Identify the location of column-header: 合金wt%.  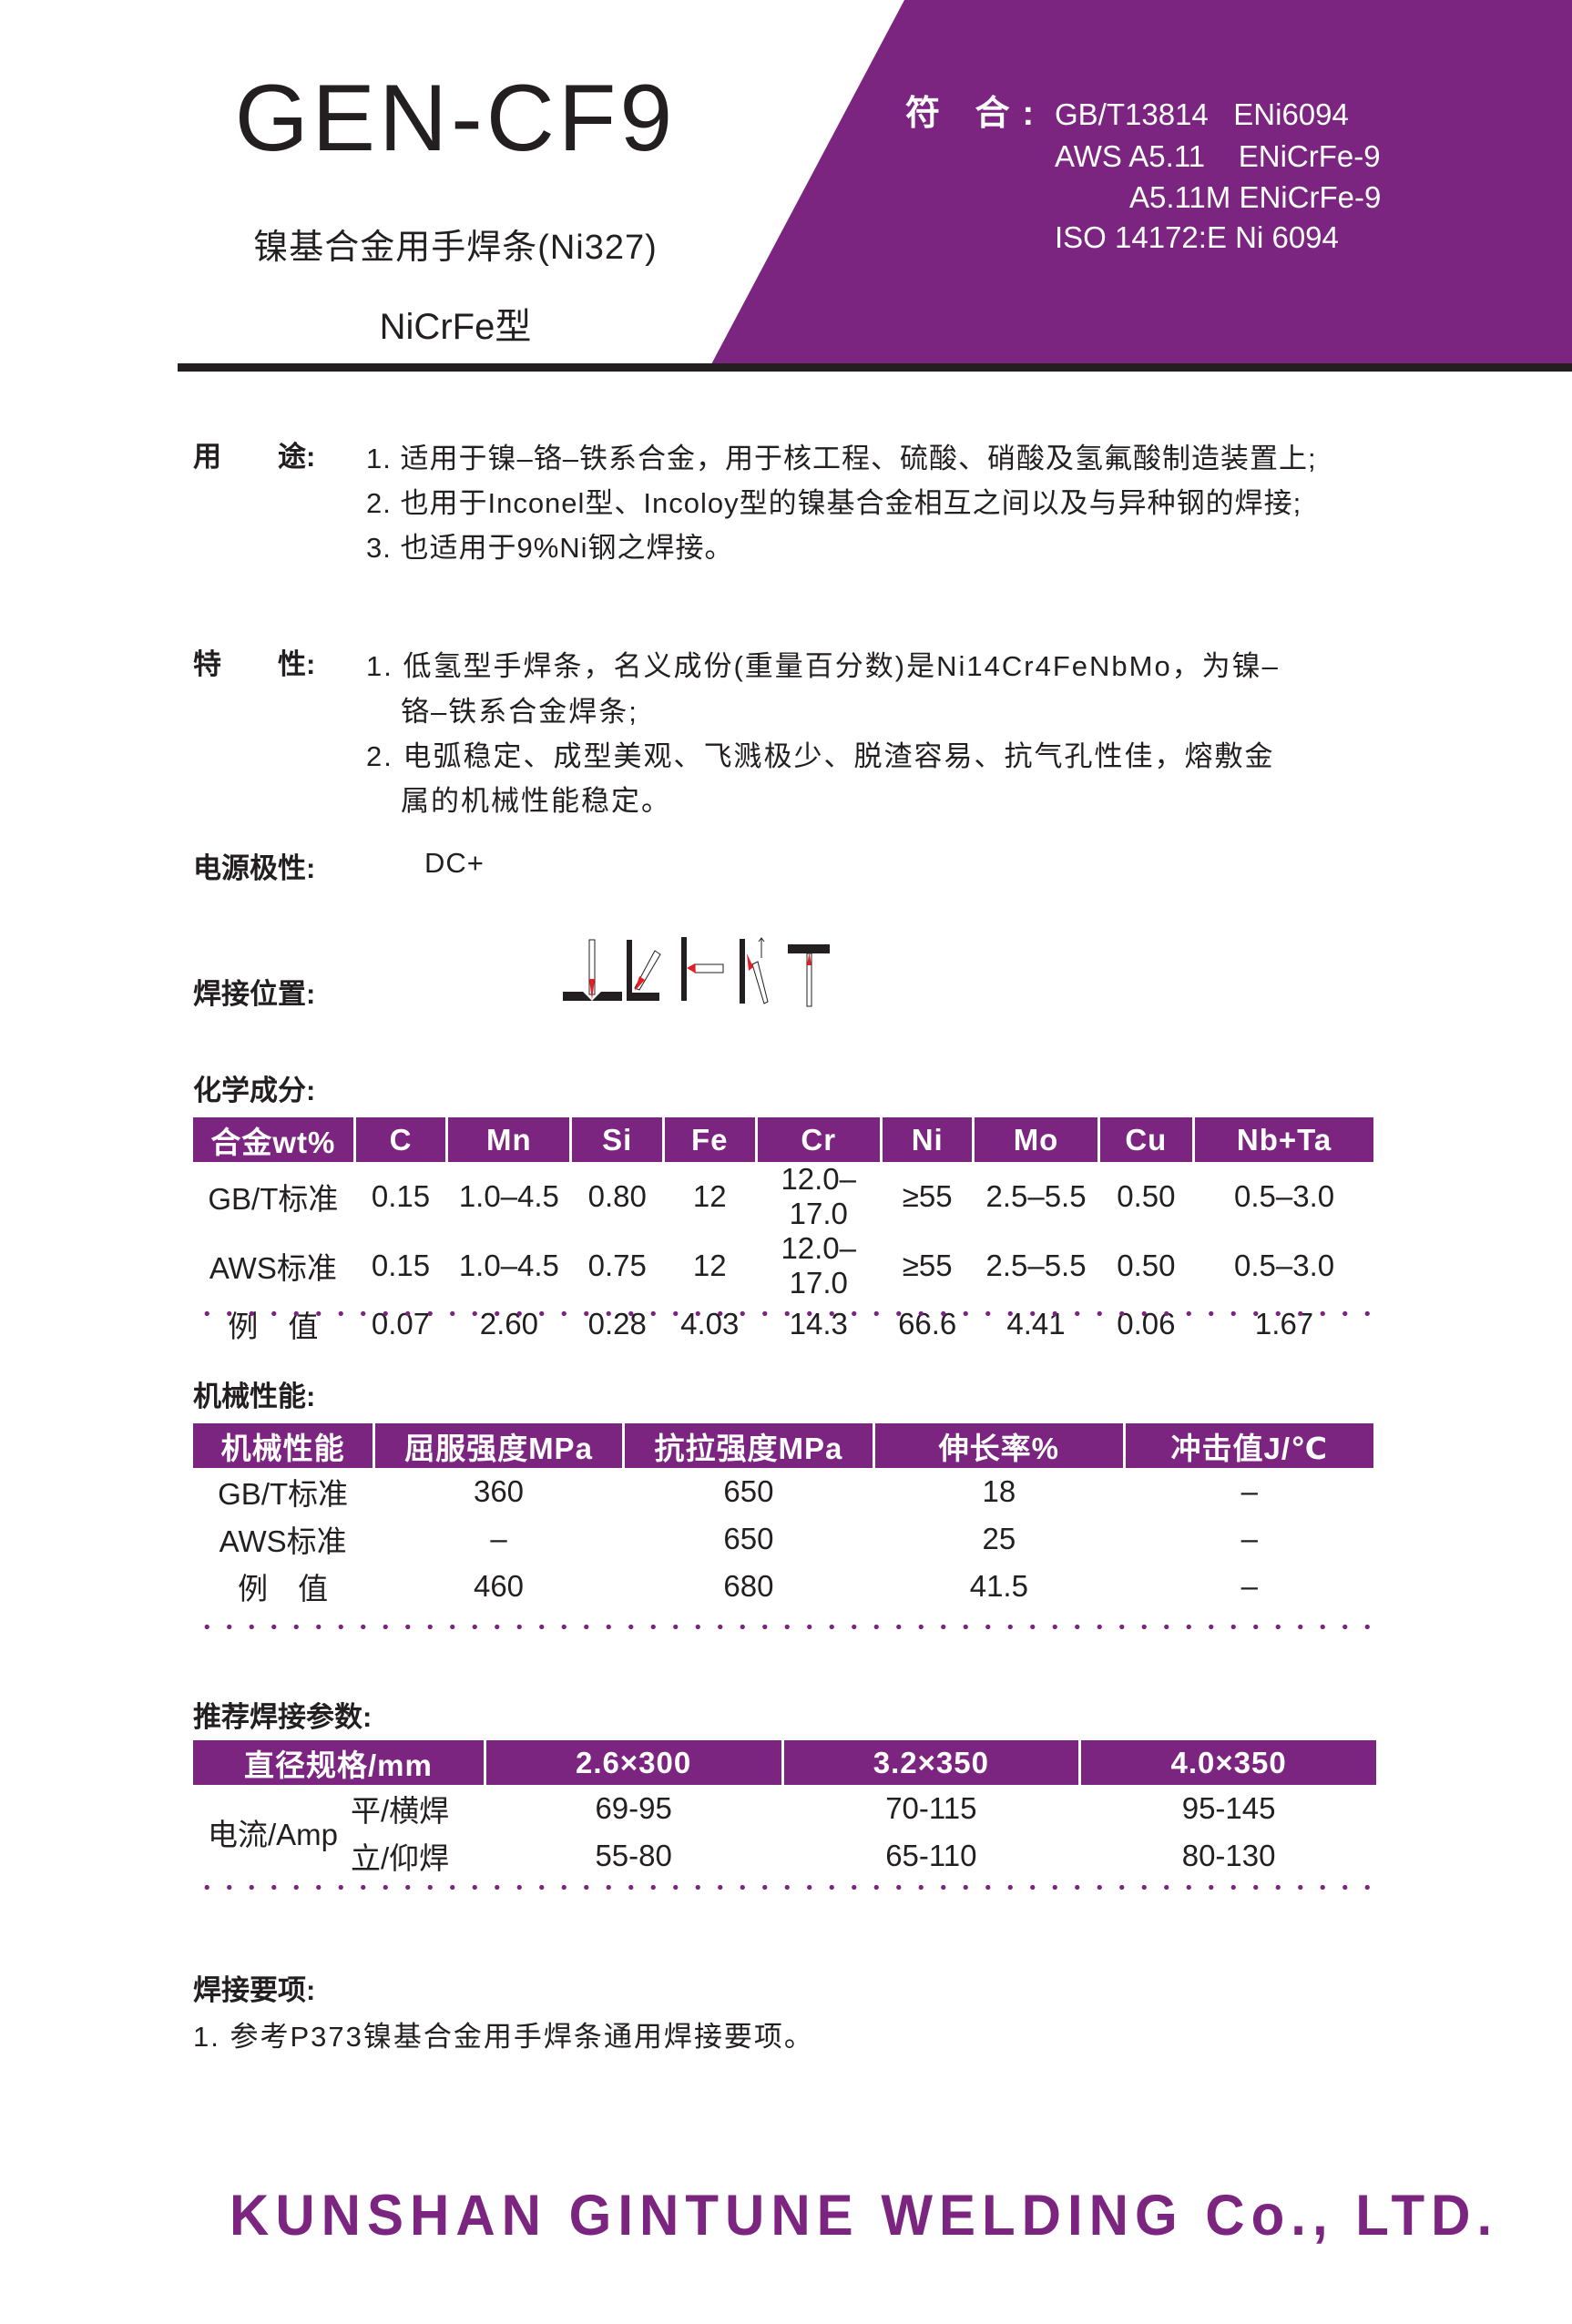
(273, 1139).